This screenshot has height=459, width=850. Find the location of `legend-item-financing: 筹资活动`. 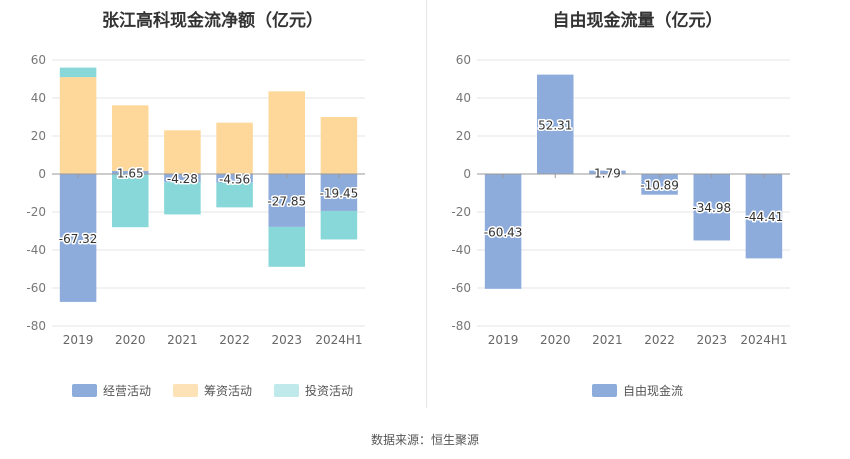

legend-item-financing: 筹资活动 is located at coordinates (212, 390).